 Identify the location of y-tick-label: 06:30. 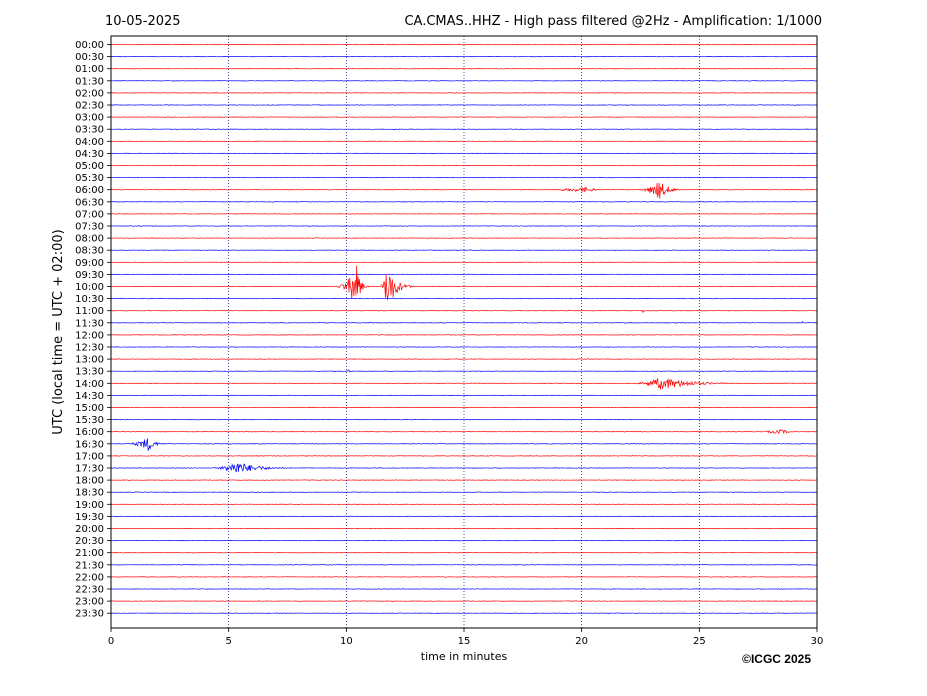
(89, 202).